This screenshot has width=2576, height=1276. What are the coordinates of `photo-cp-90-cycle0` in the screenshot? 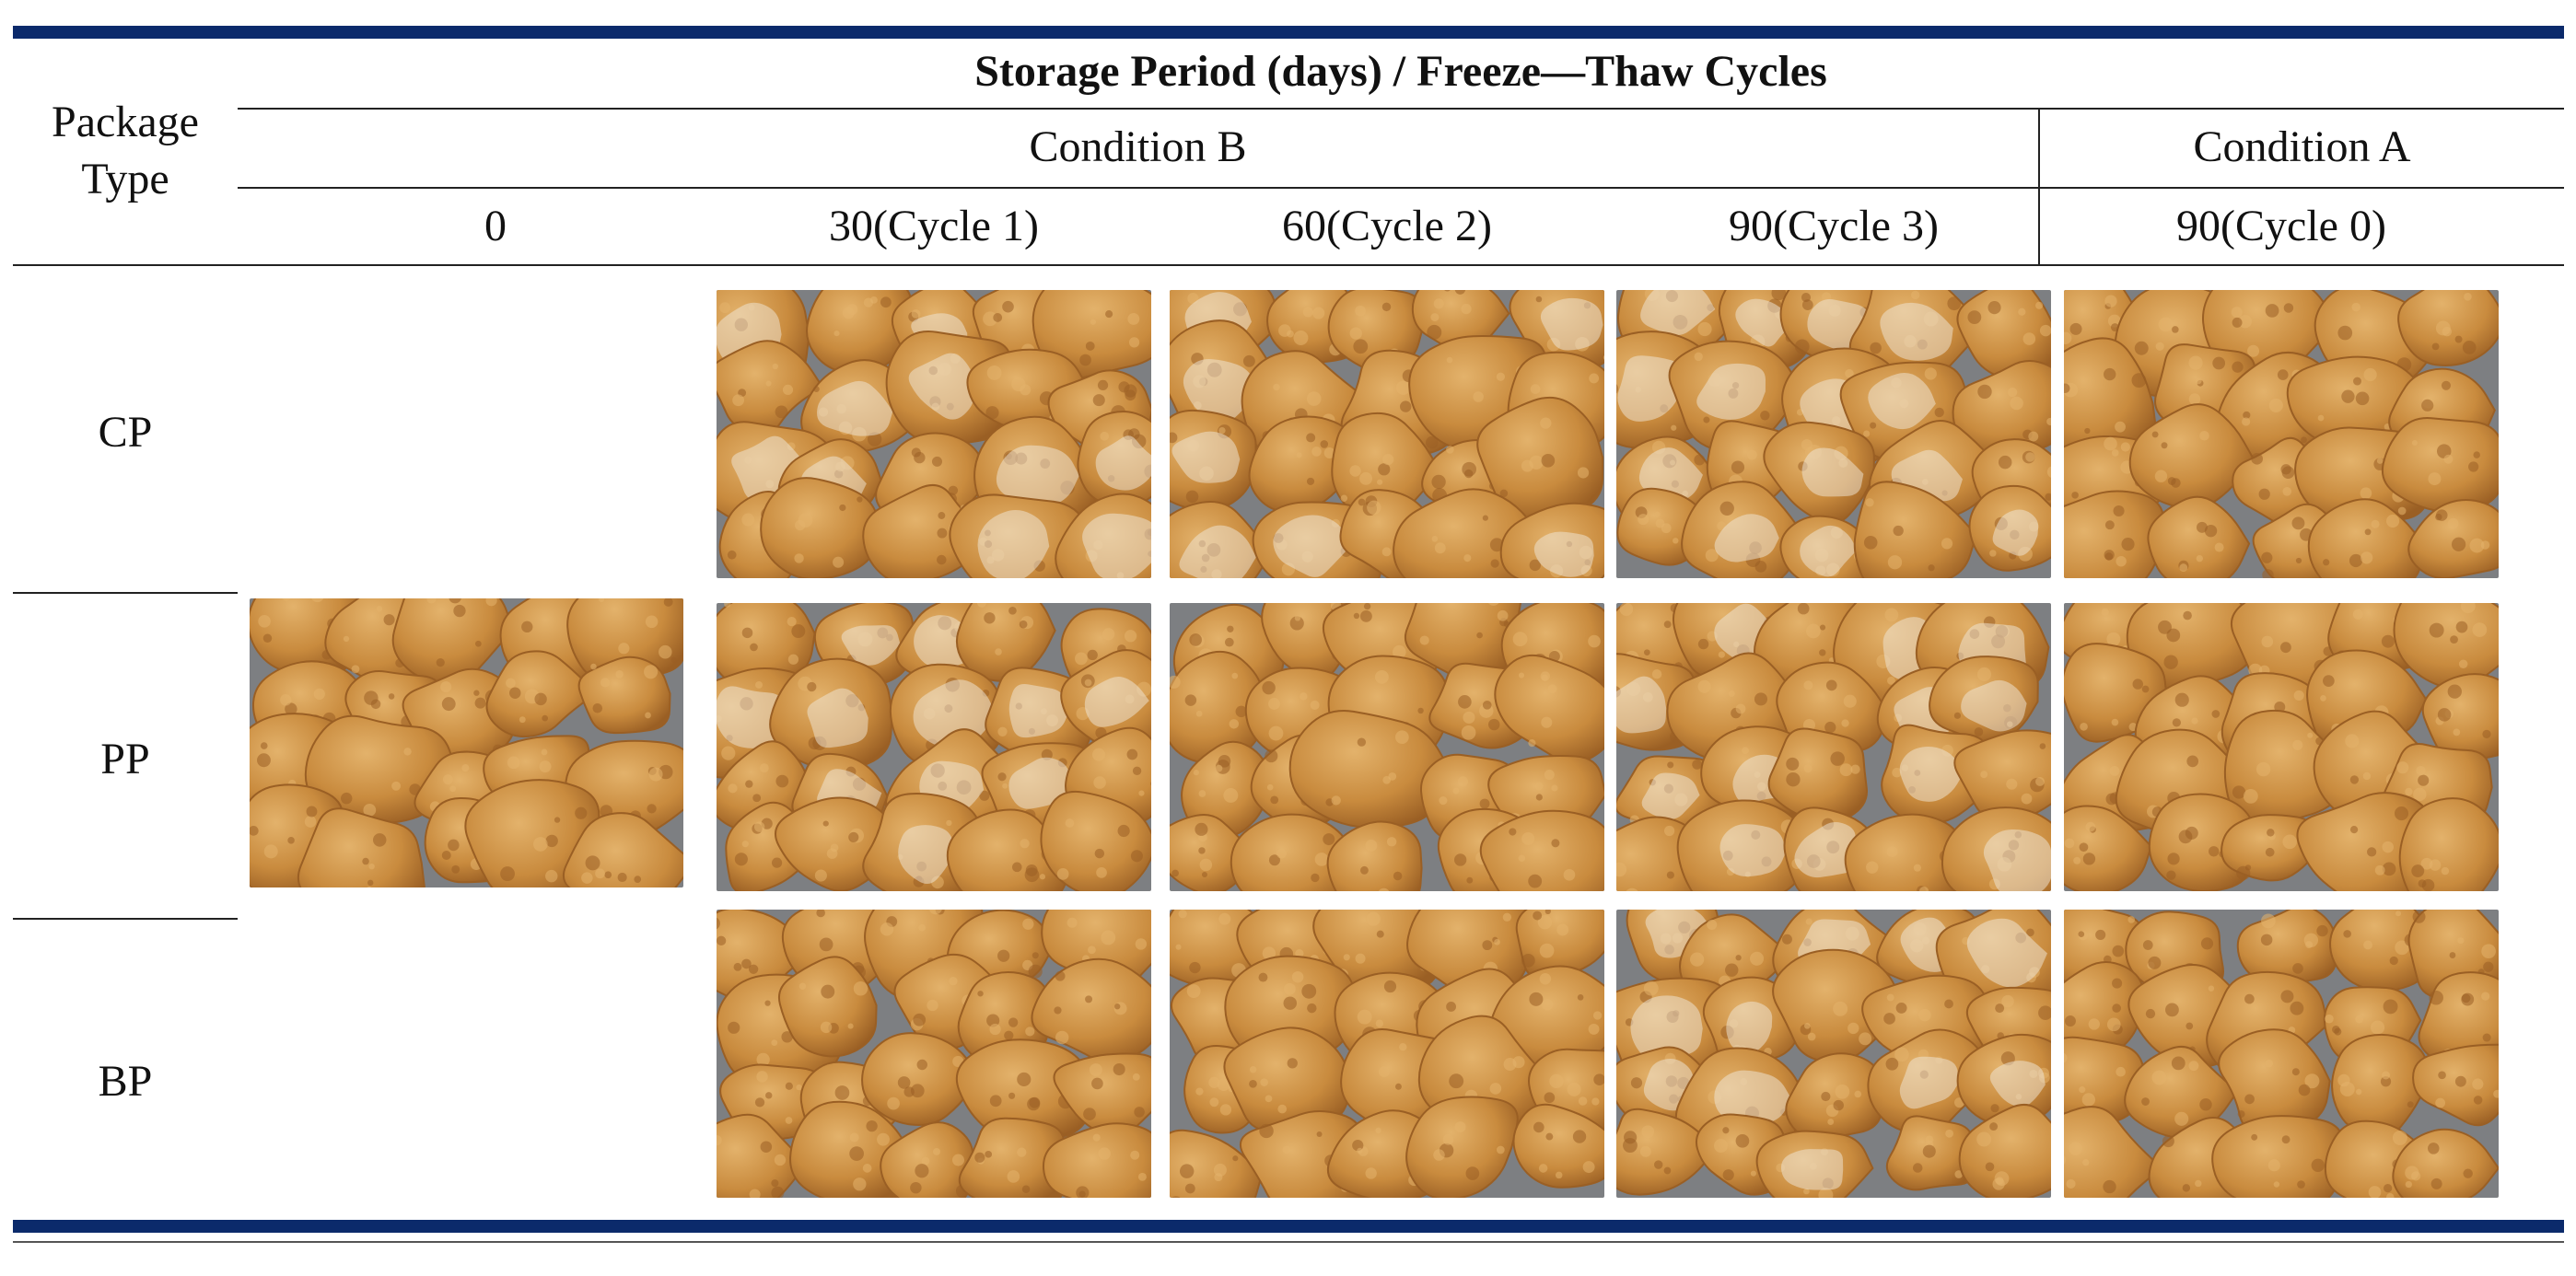 It's located at (2281, 434).